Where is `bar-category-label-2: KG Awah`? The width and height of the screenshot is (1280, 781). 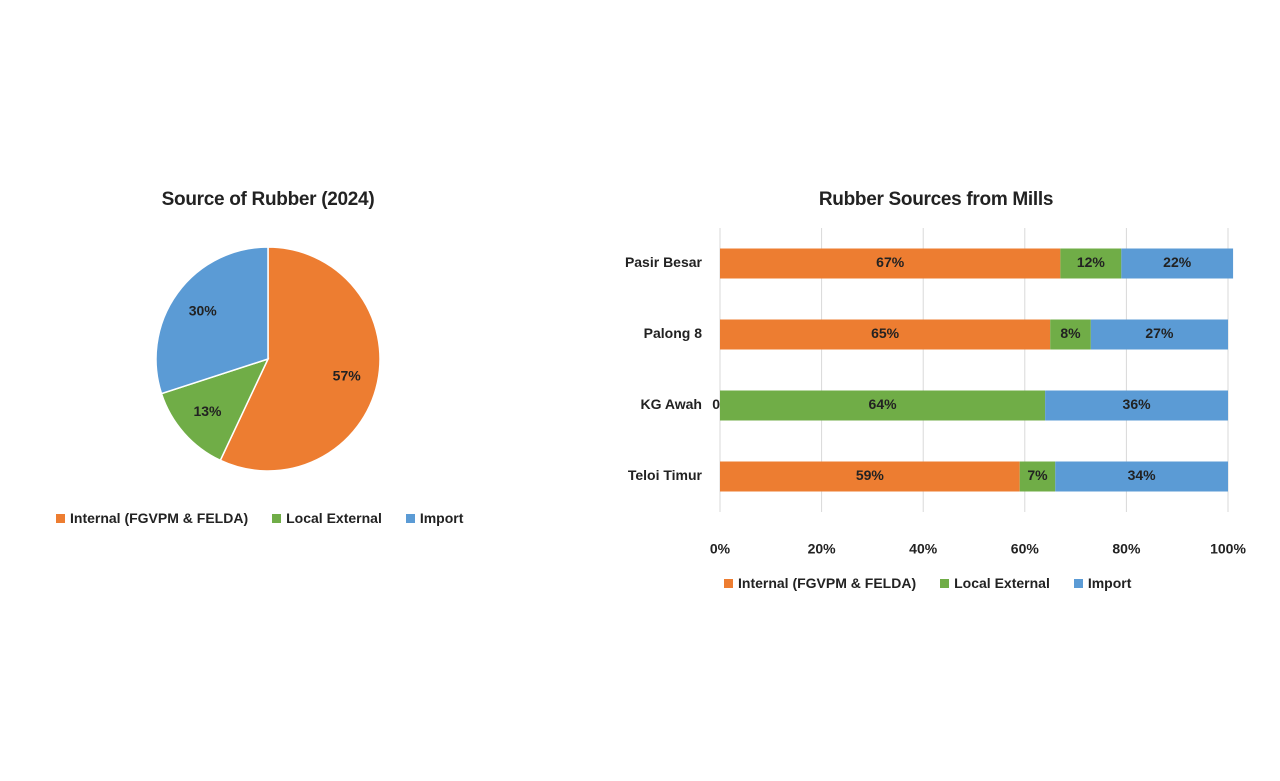
bar-category-label-2: KG Awah is located at coordinates (671, 404).